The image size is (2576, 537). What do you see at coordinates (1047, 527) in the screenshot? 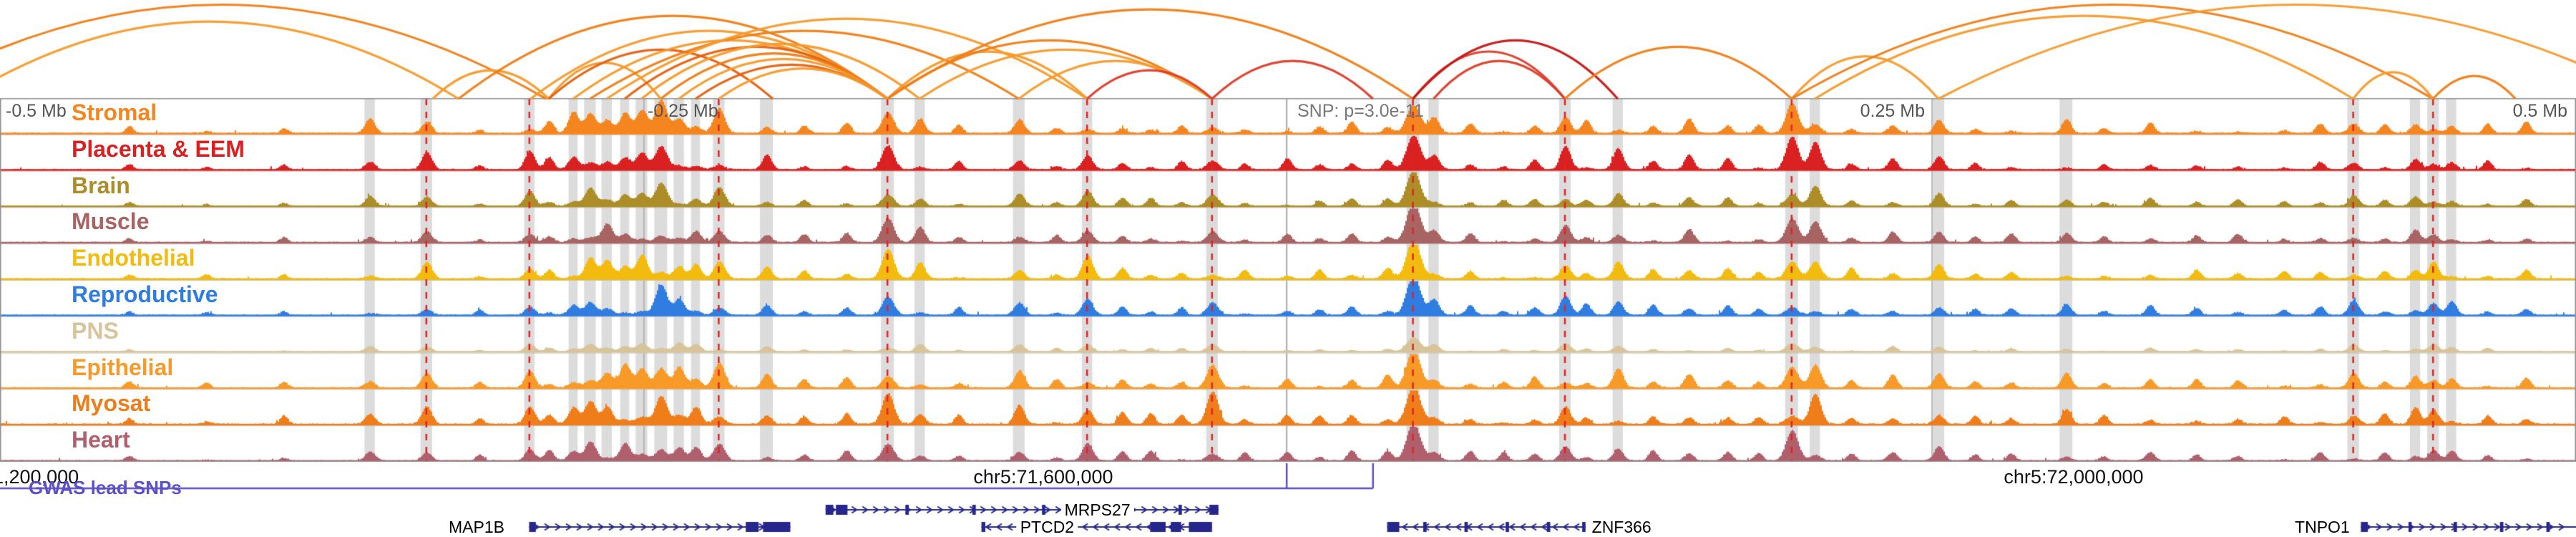
I see `gene-label-ptcd2: PTCD2` at bounding box center [1047, 527].